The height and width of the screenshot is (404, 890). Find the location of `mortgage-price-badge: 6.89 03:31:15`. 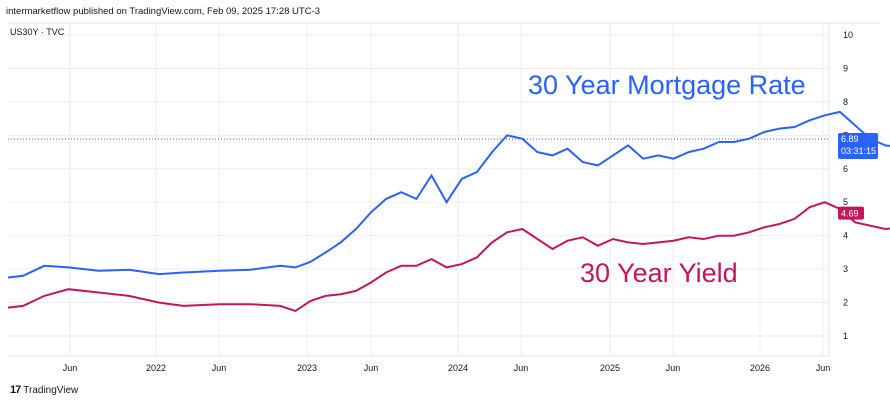

mortgage-price-badge: 6.89 03:31:15 is located at coordinates (858, 146).